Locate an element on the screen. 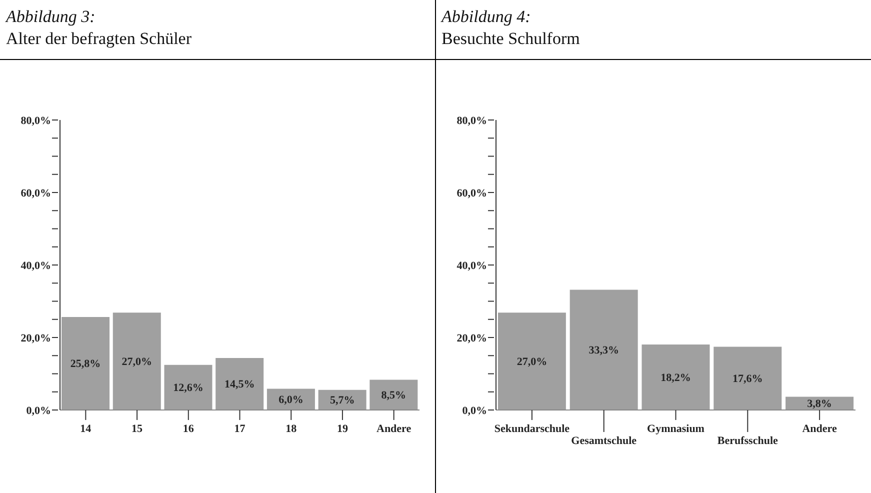 The height and width of the screenshot is (493, 871). x-tick-label: 17 is located at coordinates (240, 429).